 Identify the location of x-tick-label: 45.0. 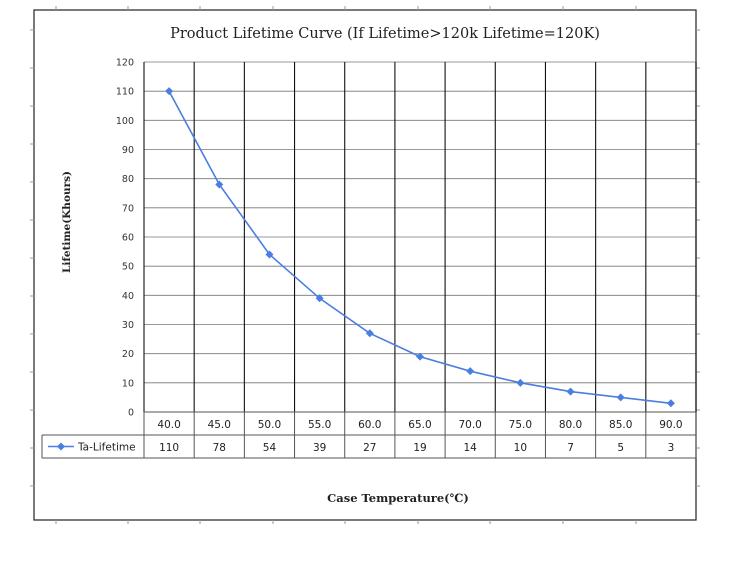
(219, 425).